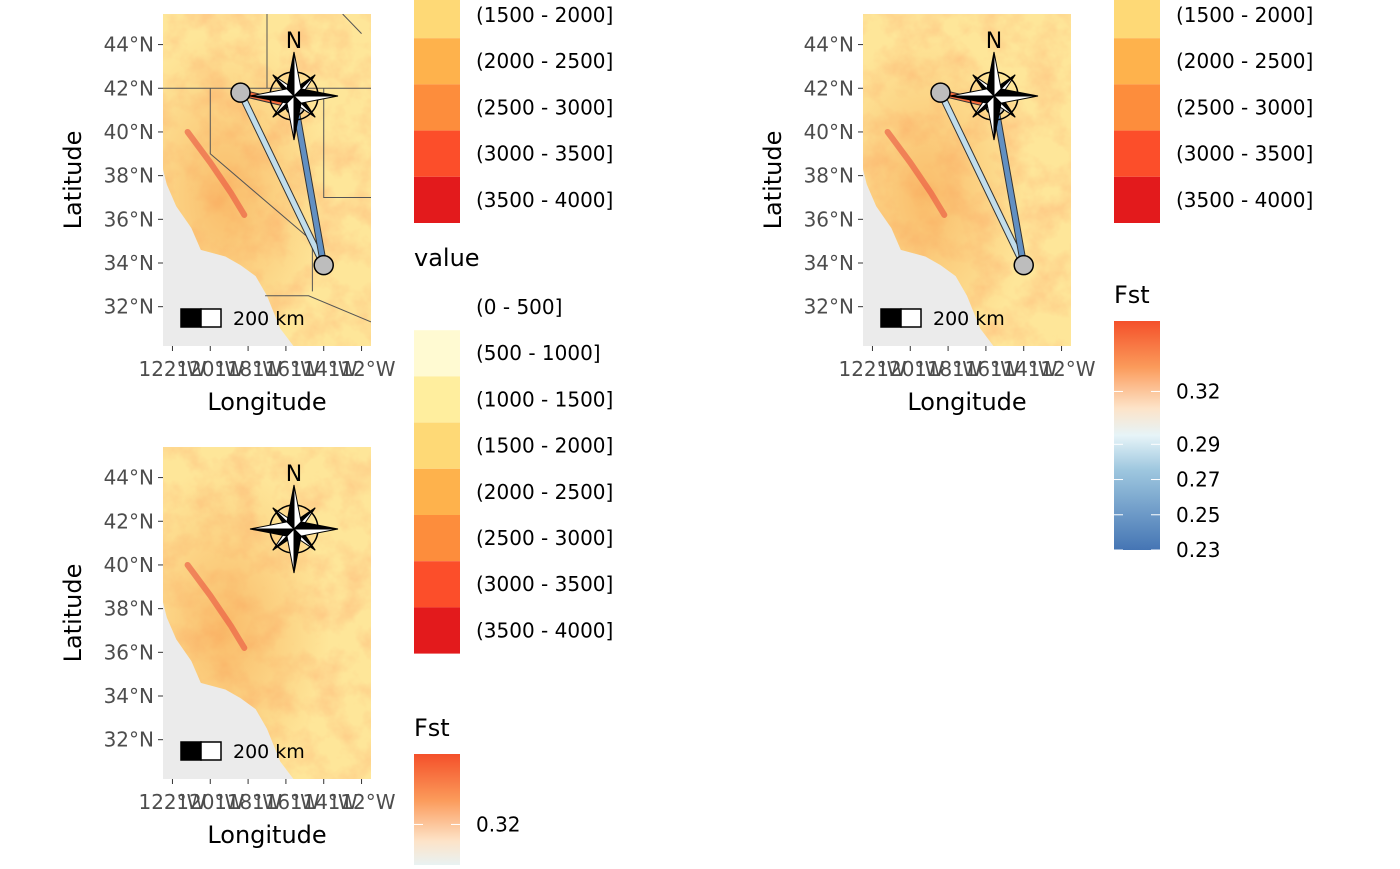 Image resolution: width=1400 pixels, height=869 pixels. Describe the element at coordinates (1137, 435) in the screenshot. I see `fst-colorbar` at that location.